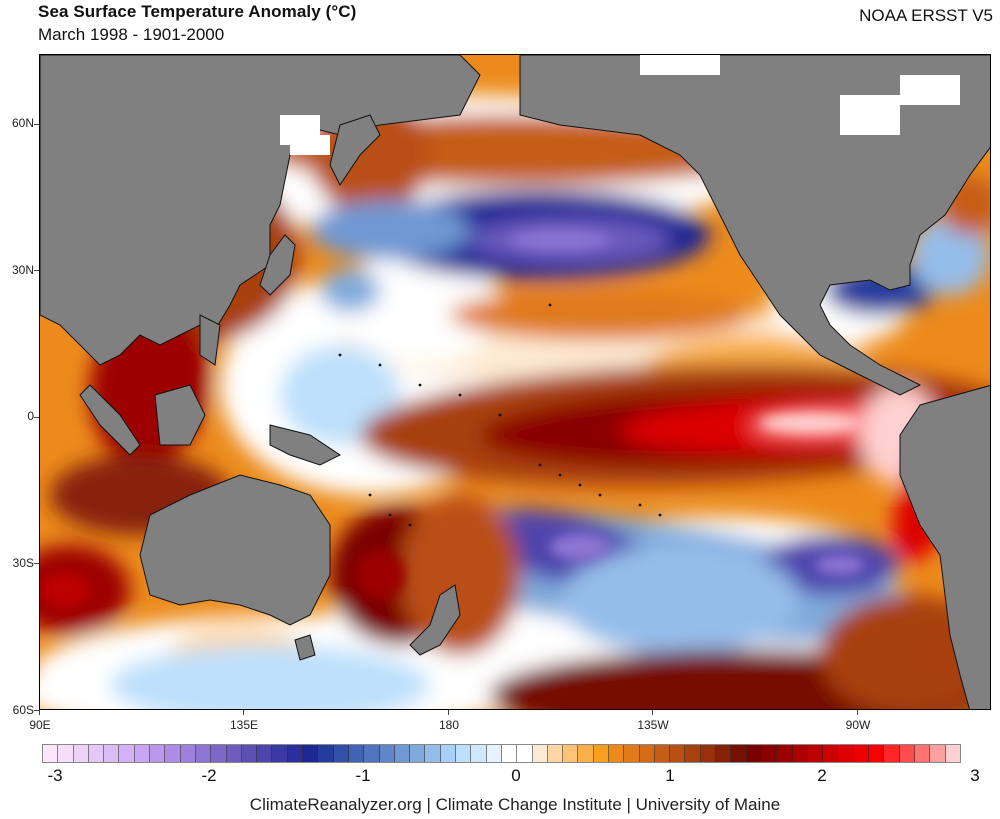  I want to click on lat-label-30s: 30S, so click(23, 563).